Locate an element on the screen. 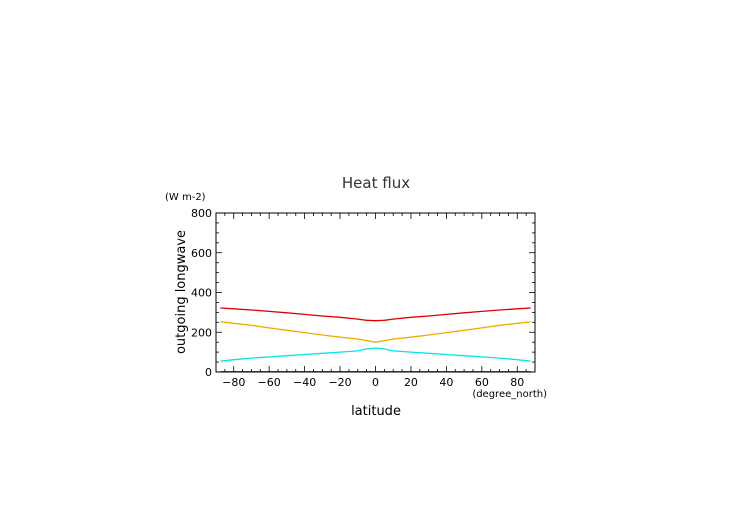 Image resolution: width=752 pixels, height=532 pixels. x-tick-label: 0 is located at coordinates (375, 382).